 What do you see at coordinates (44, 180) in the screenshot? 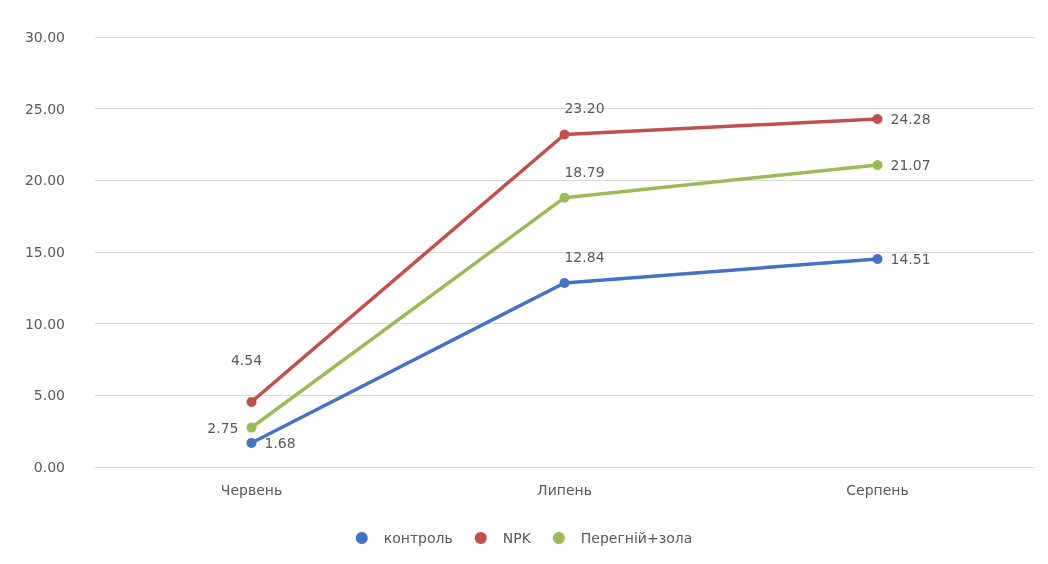
I see `y-tick-label: 20.00` at bounding box center [44, 180].